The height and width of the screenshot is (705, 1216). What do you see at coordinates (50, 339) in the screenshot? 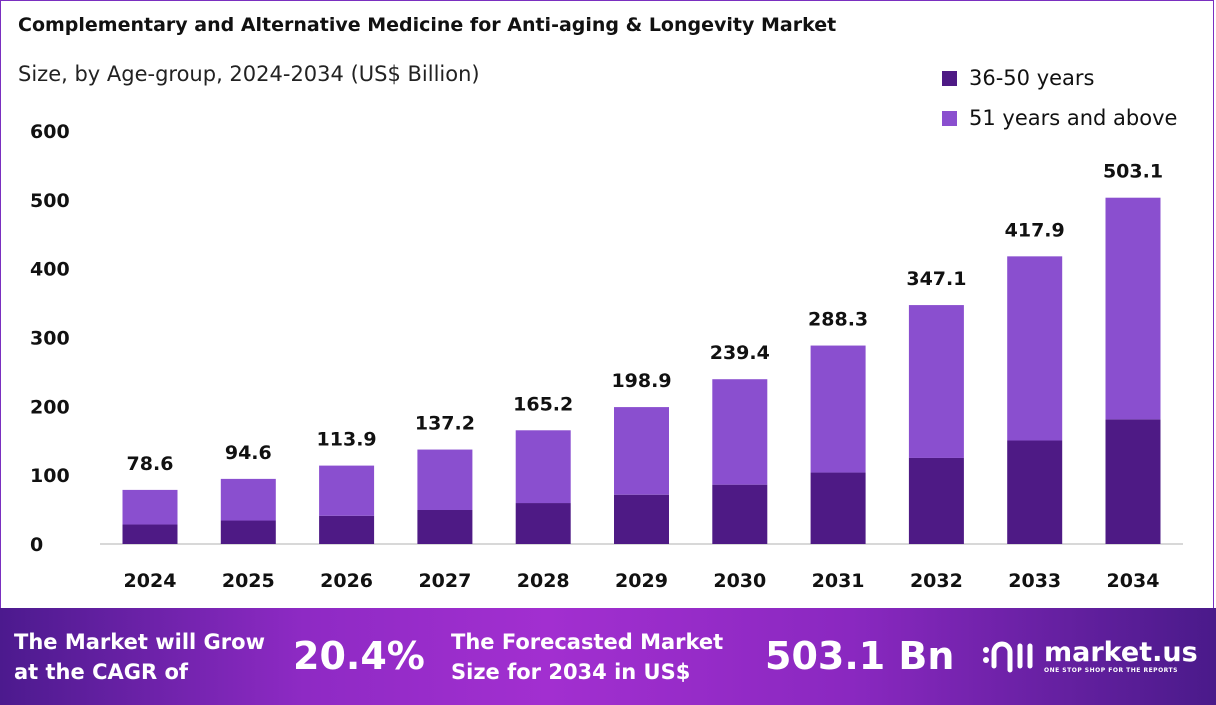
I see `y-tick-label: 300` at bounding box center [50, 339].